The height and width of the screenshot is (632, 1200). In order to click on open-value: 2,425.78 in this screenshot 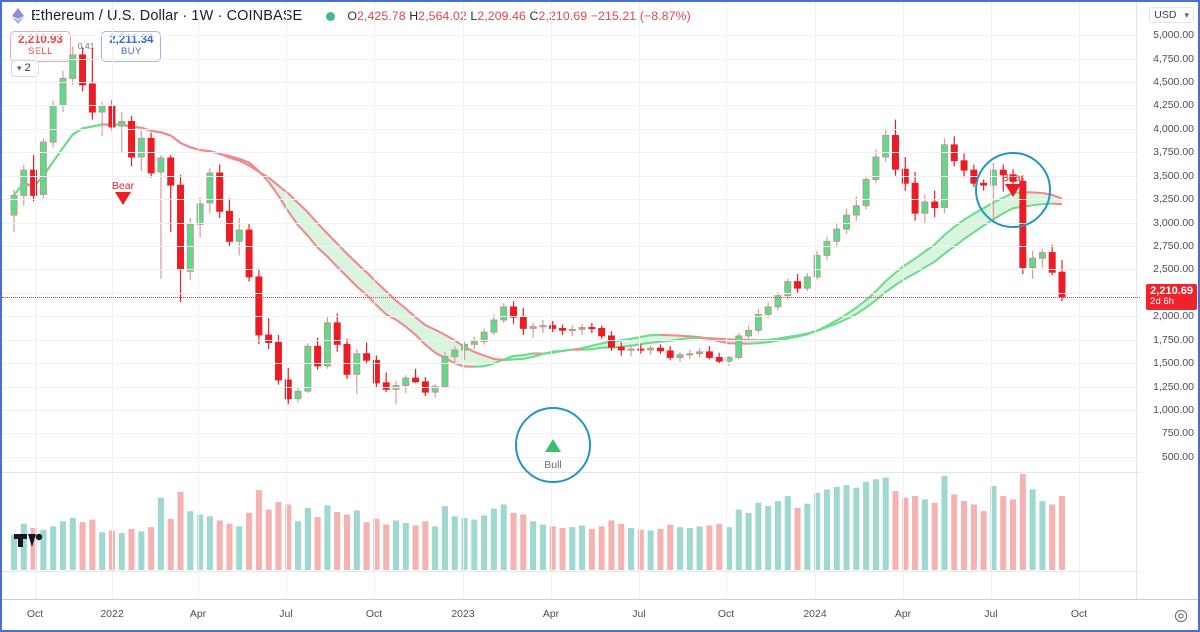, I will do `click(381, 16)`.